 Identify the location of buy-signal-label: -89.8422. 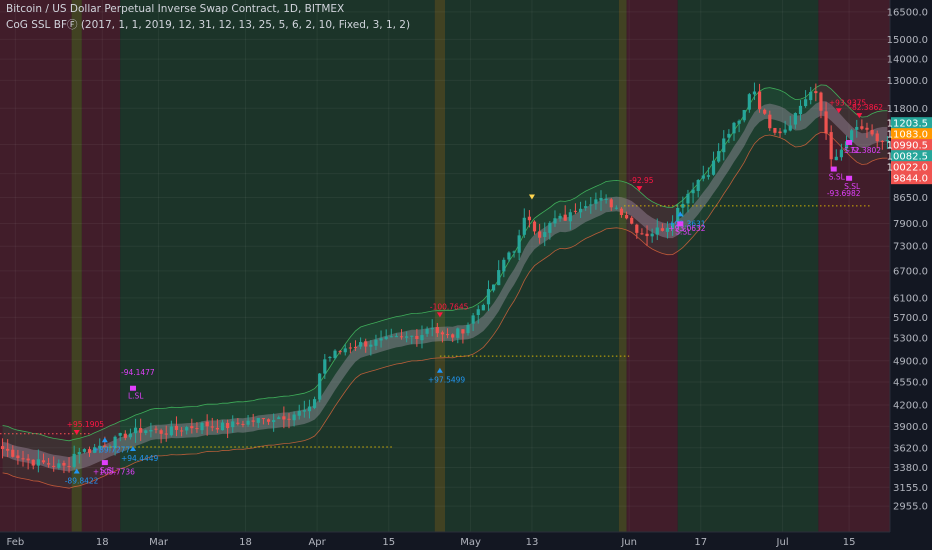
(82, 480).